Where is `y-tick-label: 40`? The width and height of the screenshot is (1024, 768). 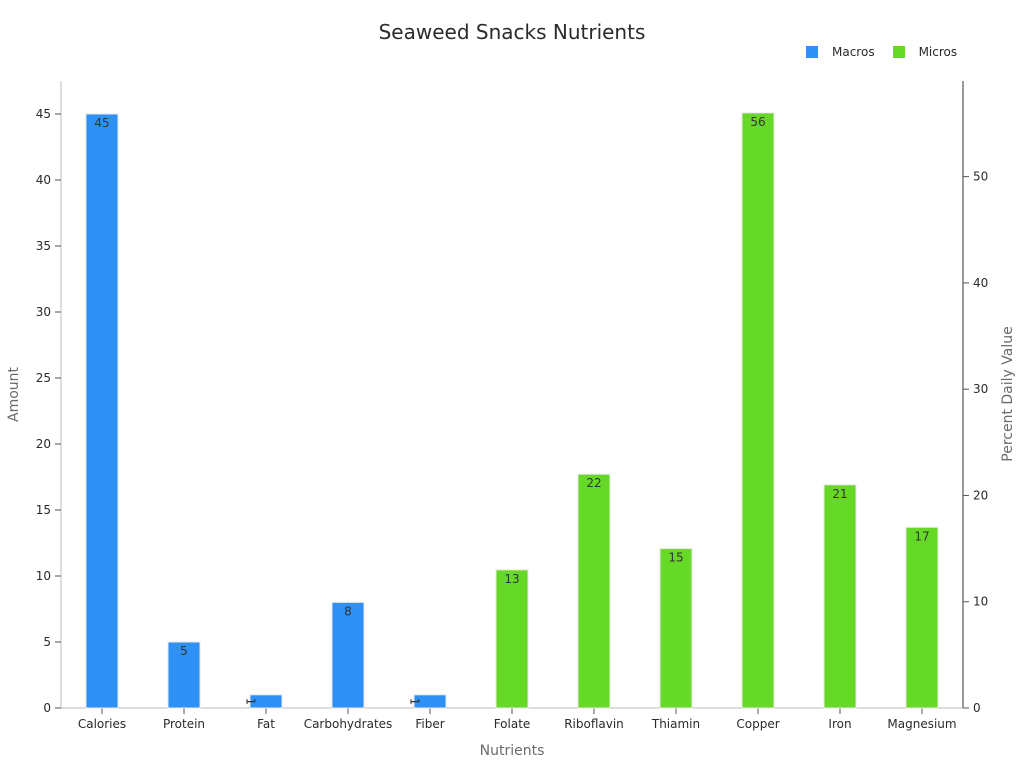
y-tick-label: 40 is located at coordinates (43, 180).